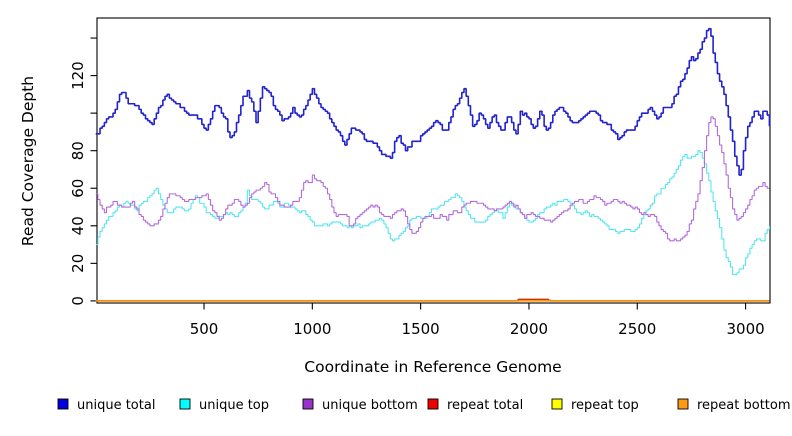 The image size is (792, 436). Describe the element at coordinates (637, 329) in the screenshot. I see `x-tick-label: 2500` at that location.